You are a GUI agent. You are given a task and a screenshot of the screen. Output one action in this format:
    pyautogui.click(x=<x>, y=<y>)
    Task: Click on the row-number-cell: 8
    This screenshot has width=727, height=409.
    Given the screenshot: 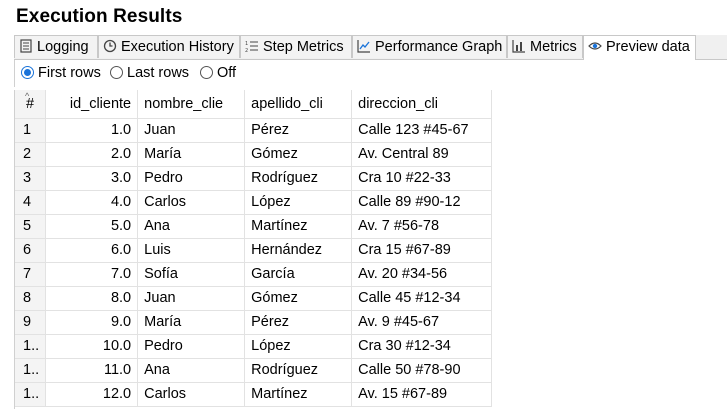 What is the action you would take?
    pyautogui.click(x=31, y=298)
    